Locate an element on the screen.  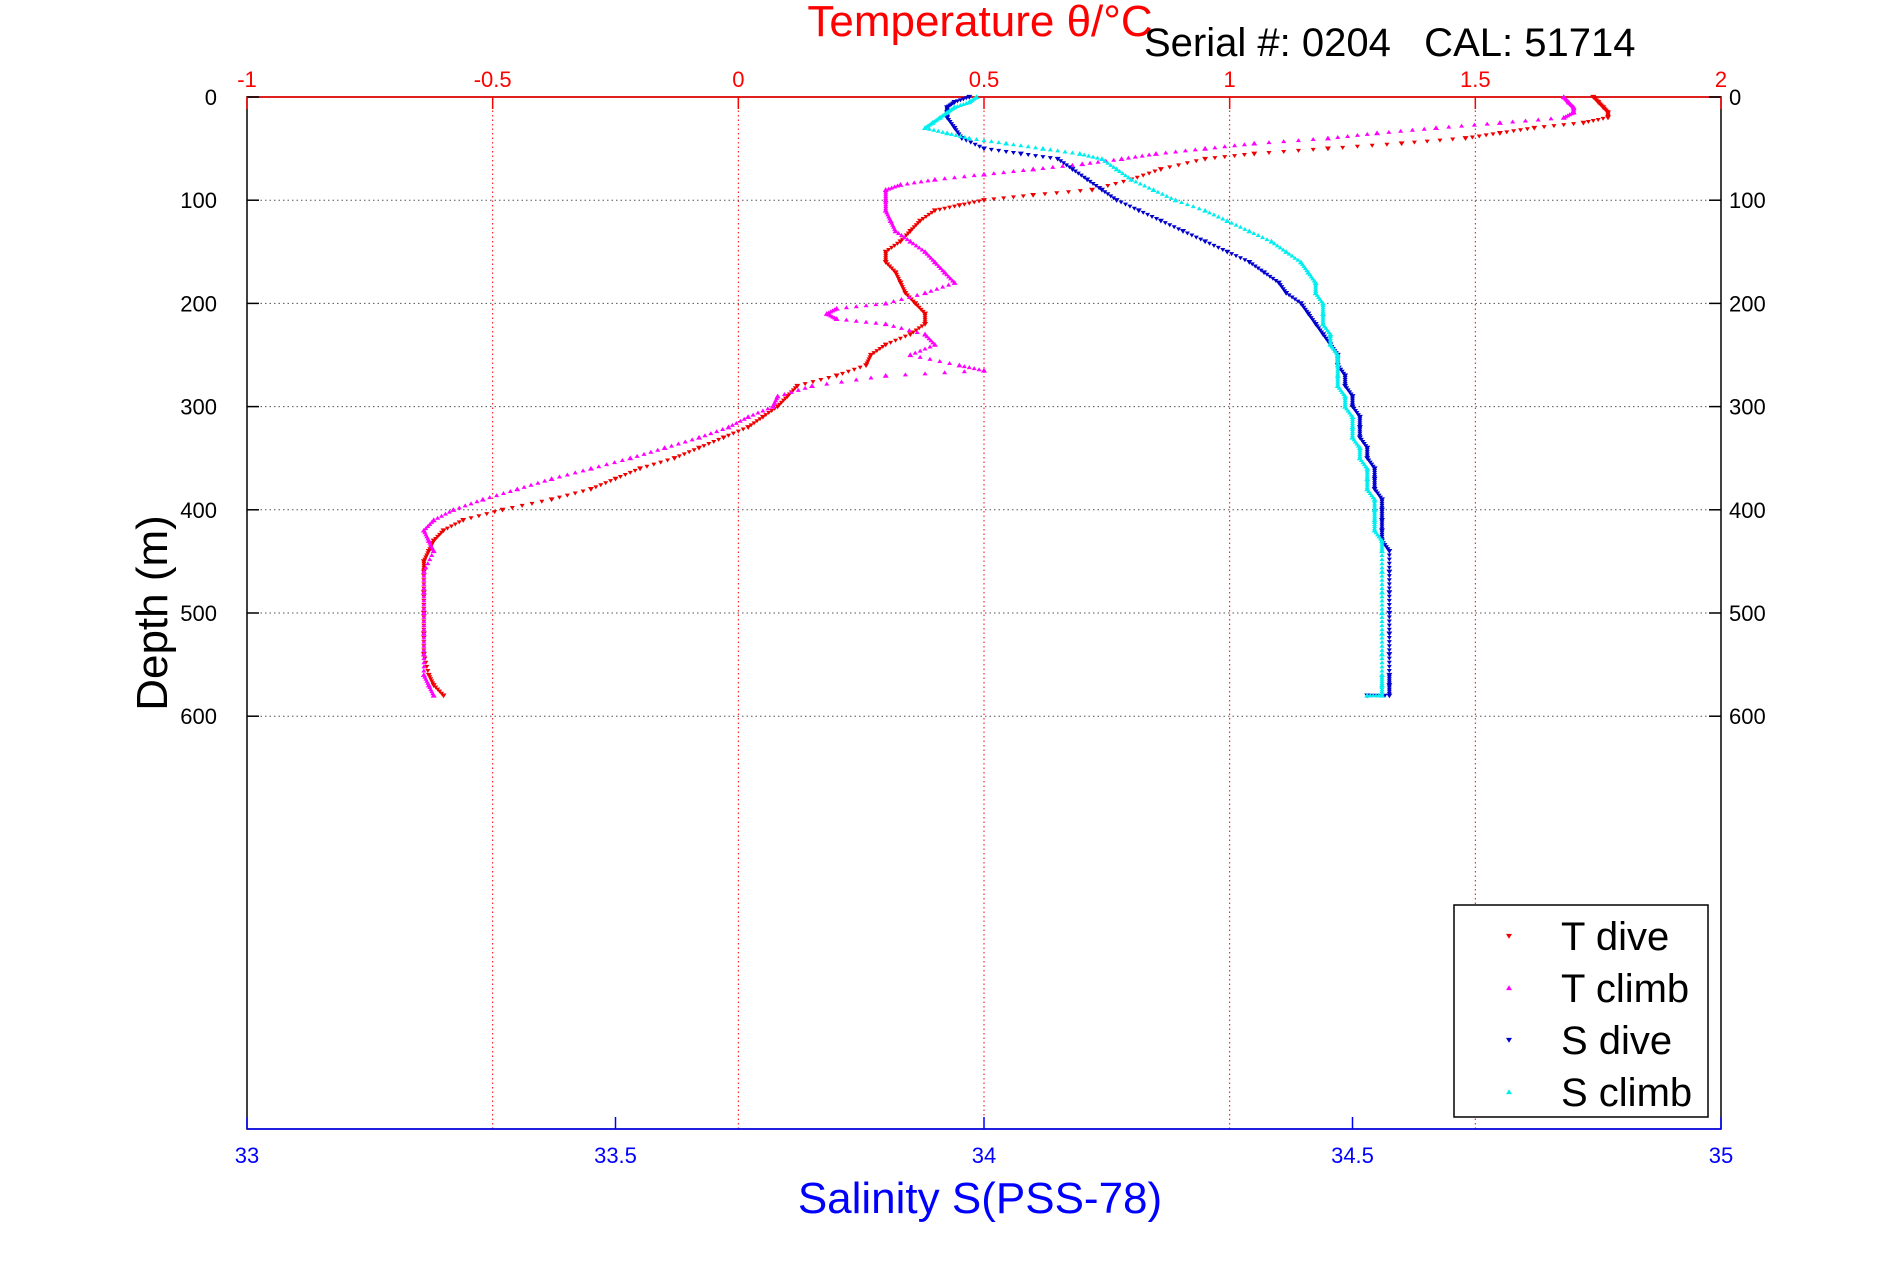
legend-marker is located at coordinates (1509, 1092).